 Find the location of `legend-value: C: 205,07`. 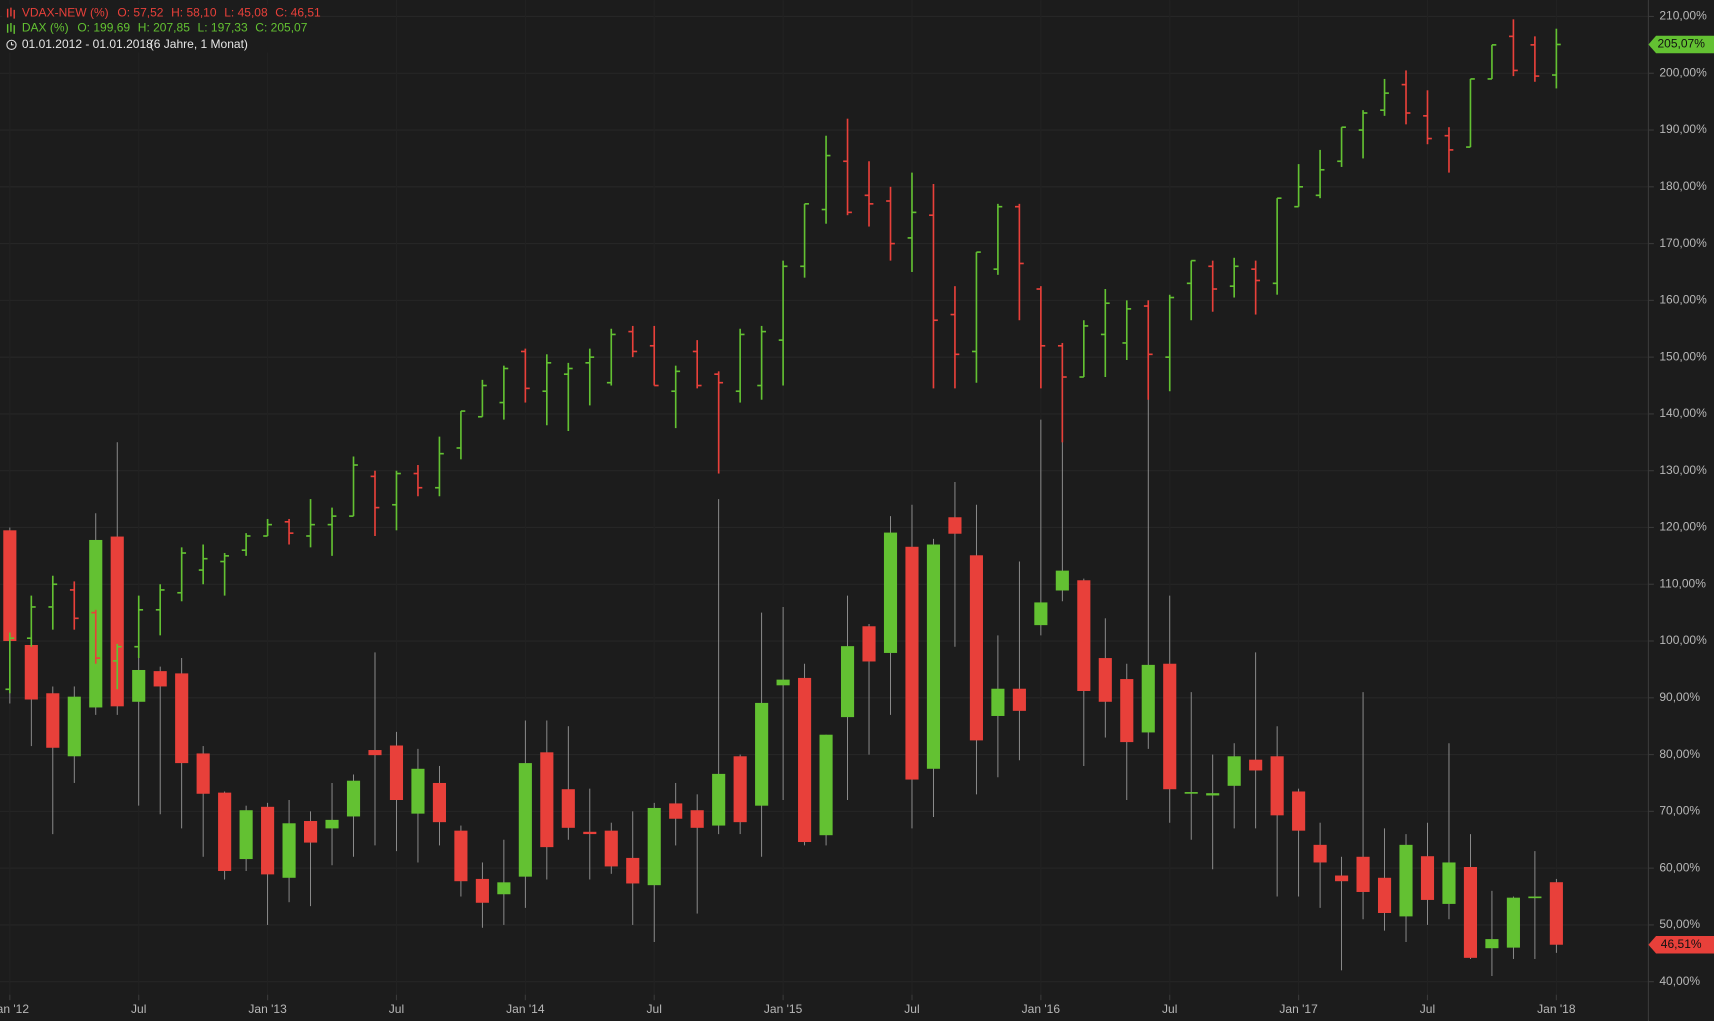

legend-value: C: 205,07 is located at coordinates (281, 28).